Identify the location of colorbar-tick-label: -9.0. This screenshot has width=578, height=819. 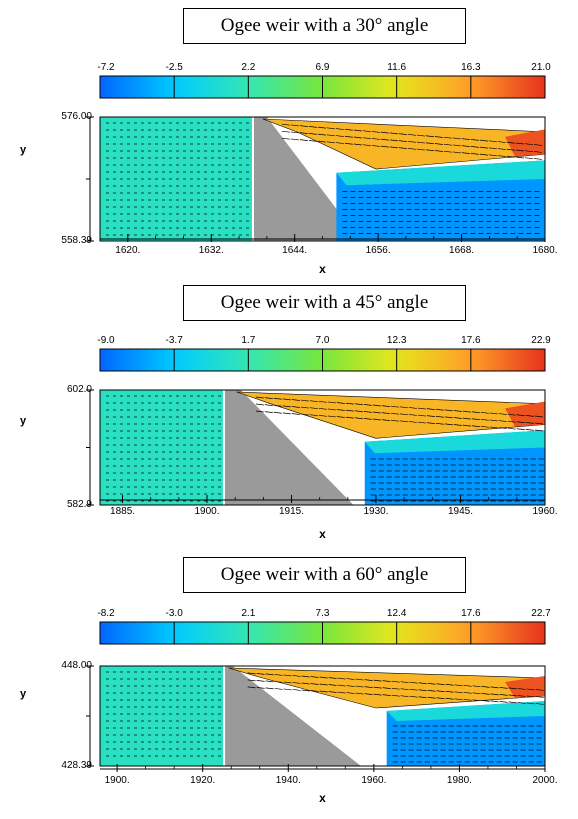
(106, 340).